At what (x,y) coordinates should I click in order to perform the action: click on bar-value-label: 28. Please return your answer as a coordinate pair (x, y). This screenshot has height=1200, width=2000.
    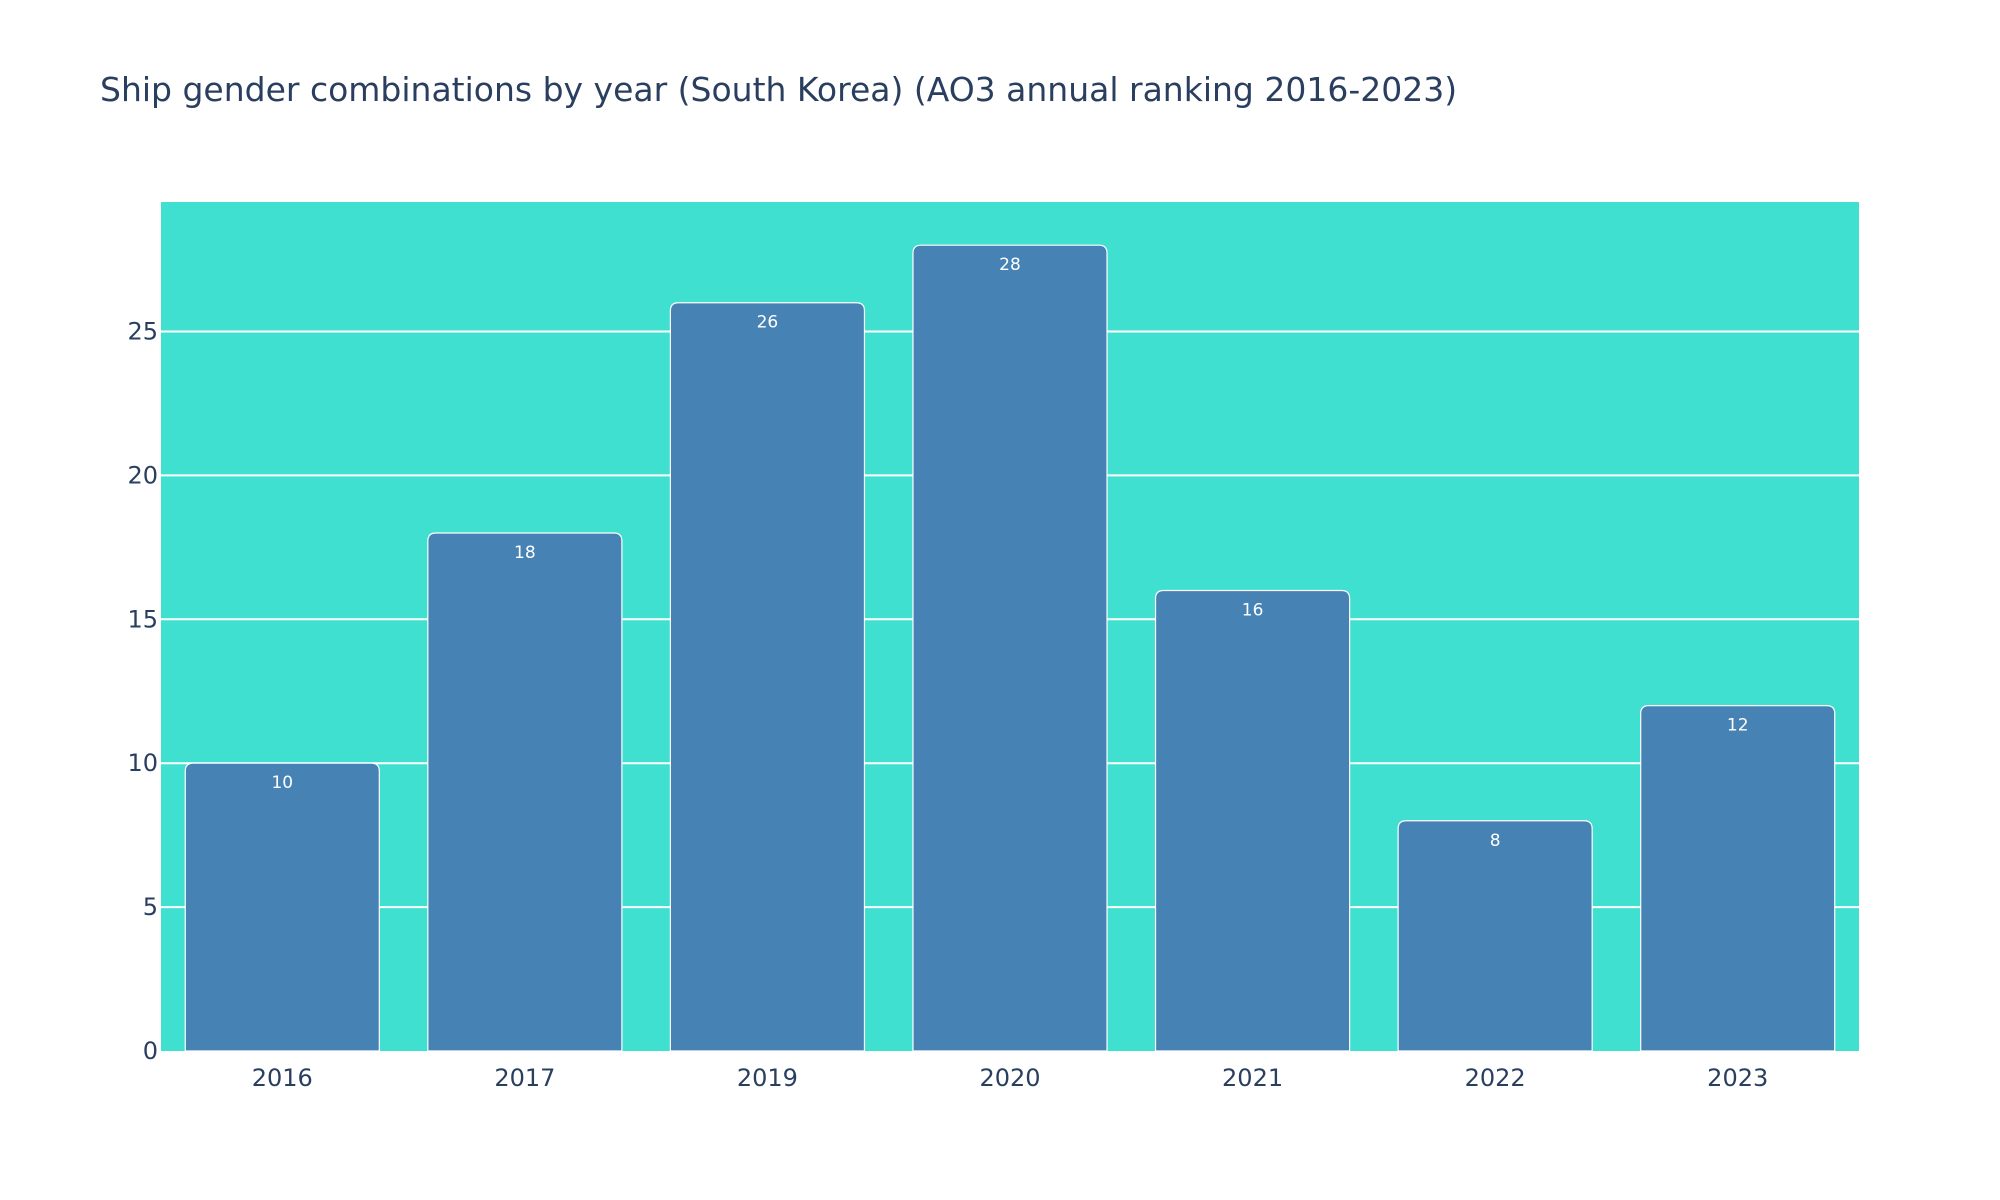
    Looking at the image, I should click on (1010, 265).